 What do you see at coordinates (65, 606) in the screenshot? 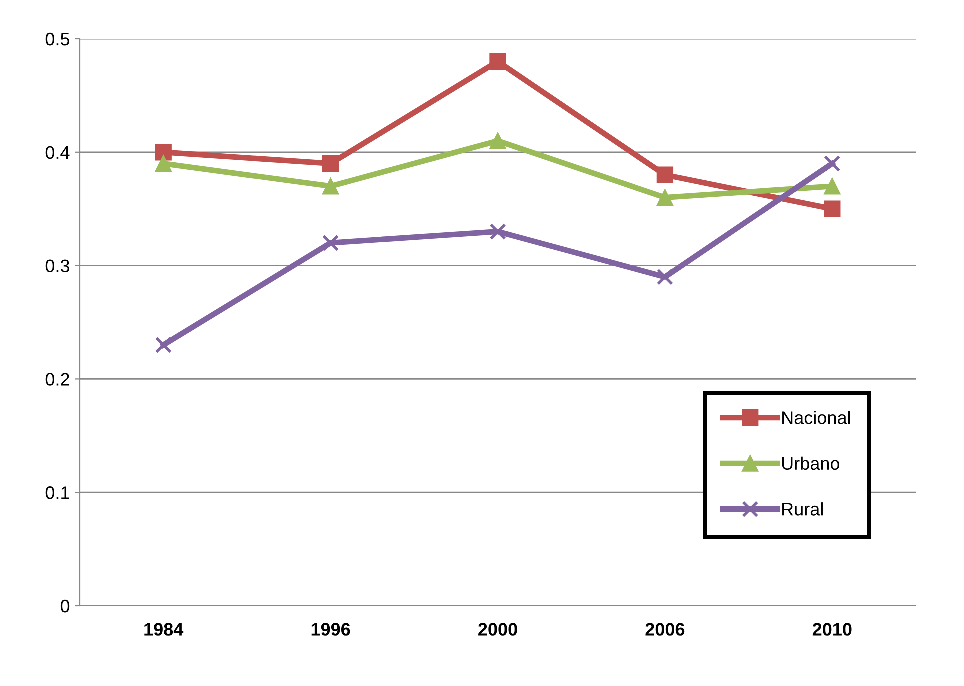
I see `y-tick-label: 0` at bounding box center [65, 606].